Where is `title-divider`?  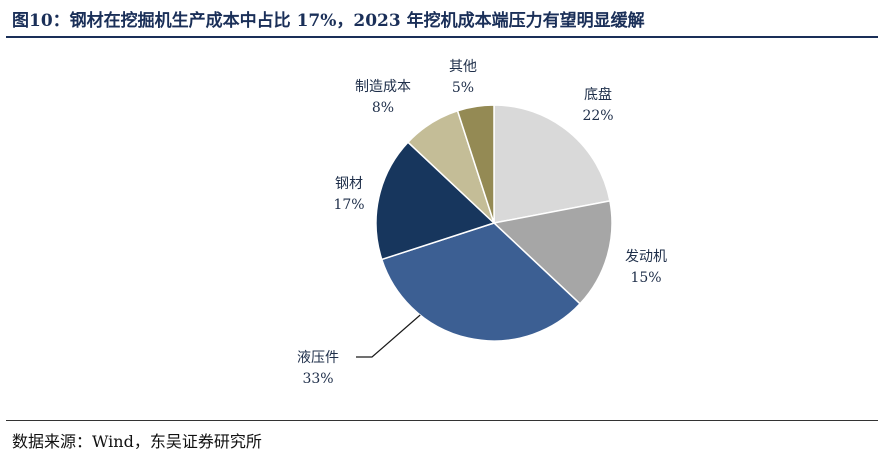 title-divider is located at coordinates (442, 37).